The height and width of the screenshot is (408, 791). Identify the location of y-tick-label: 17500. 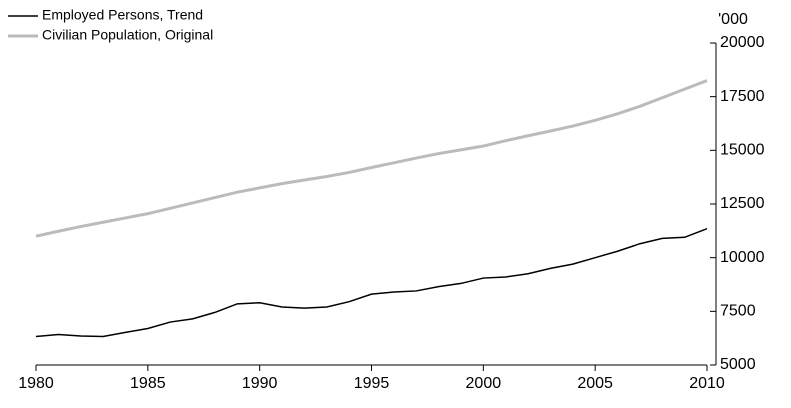
(742, 96).